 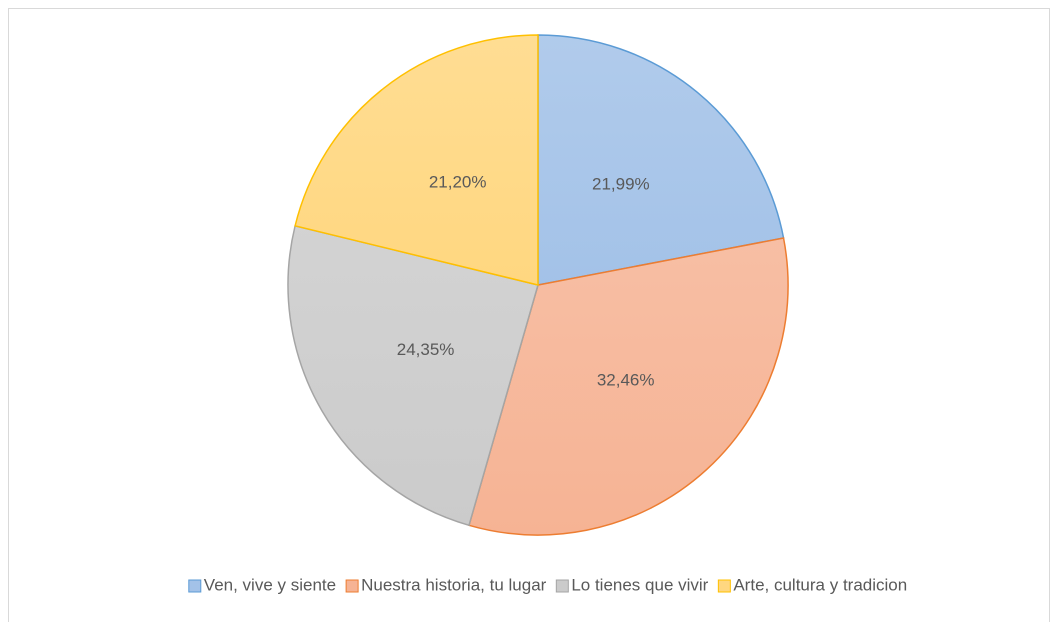 What do you see at coordinates (454, 584) in the screenshot?
I see `legend-label: Nuestra historia, tu lugar` at bounding box center [454, 584].